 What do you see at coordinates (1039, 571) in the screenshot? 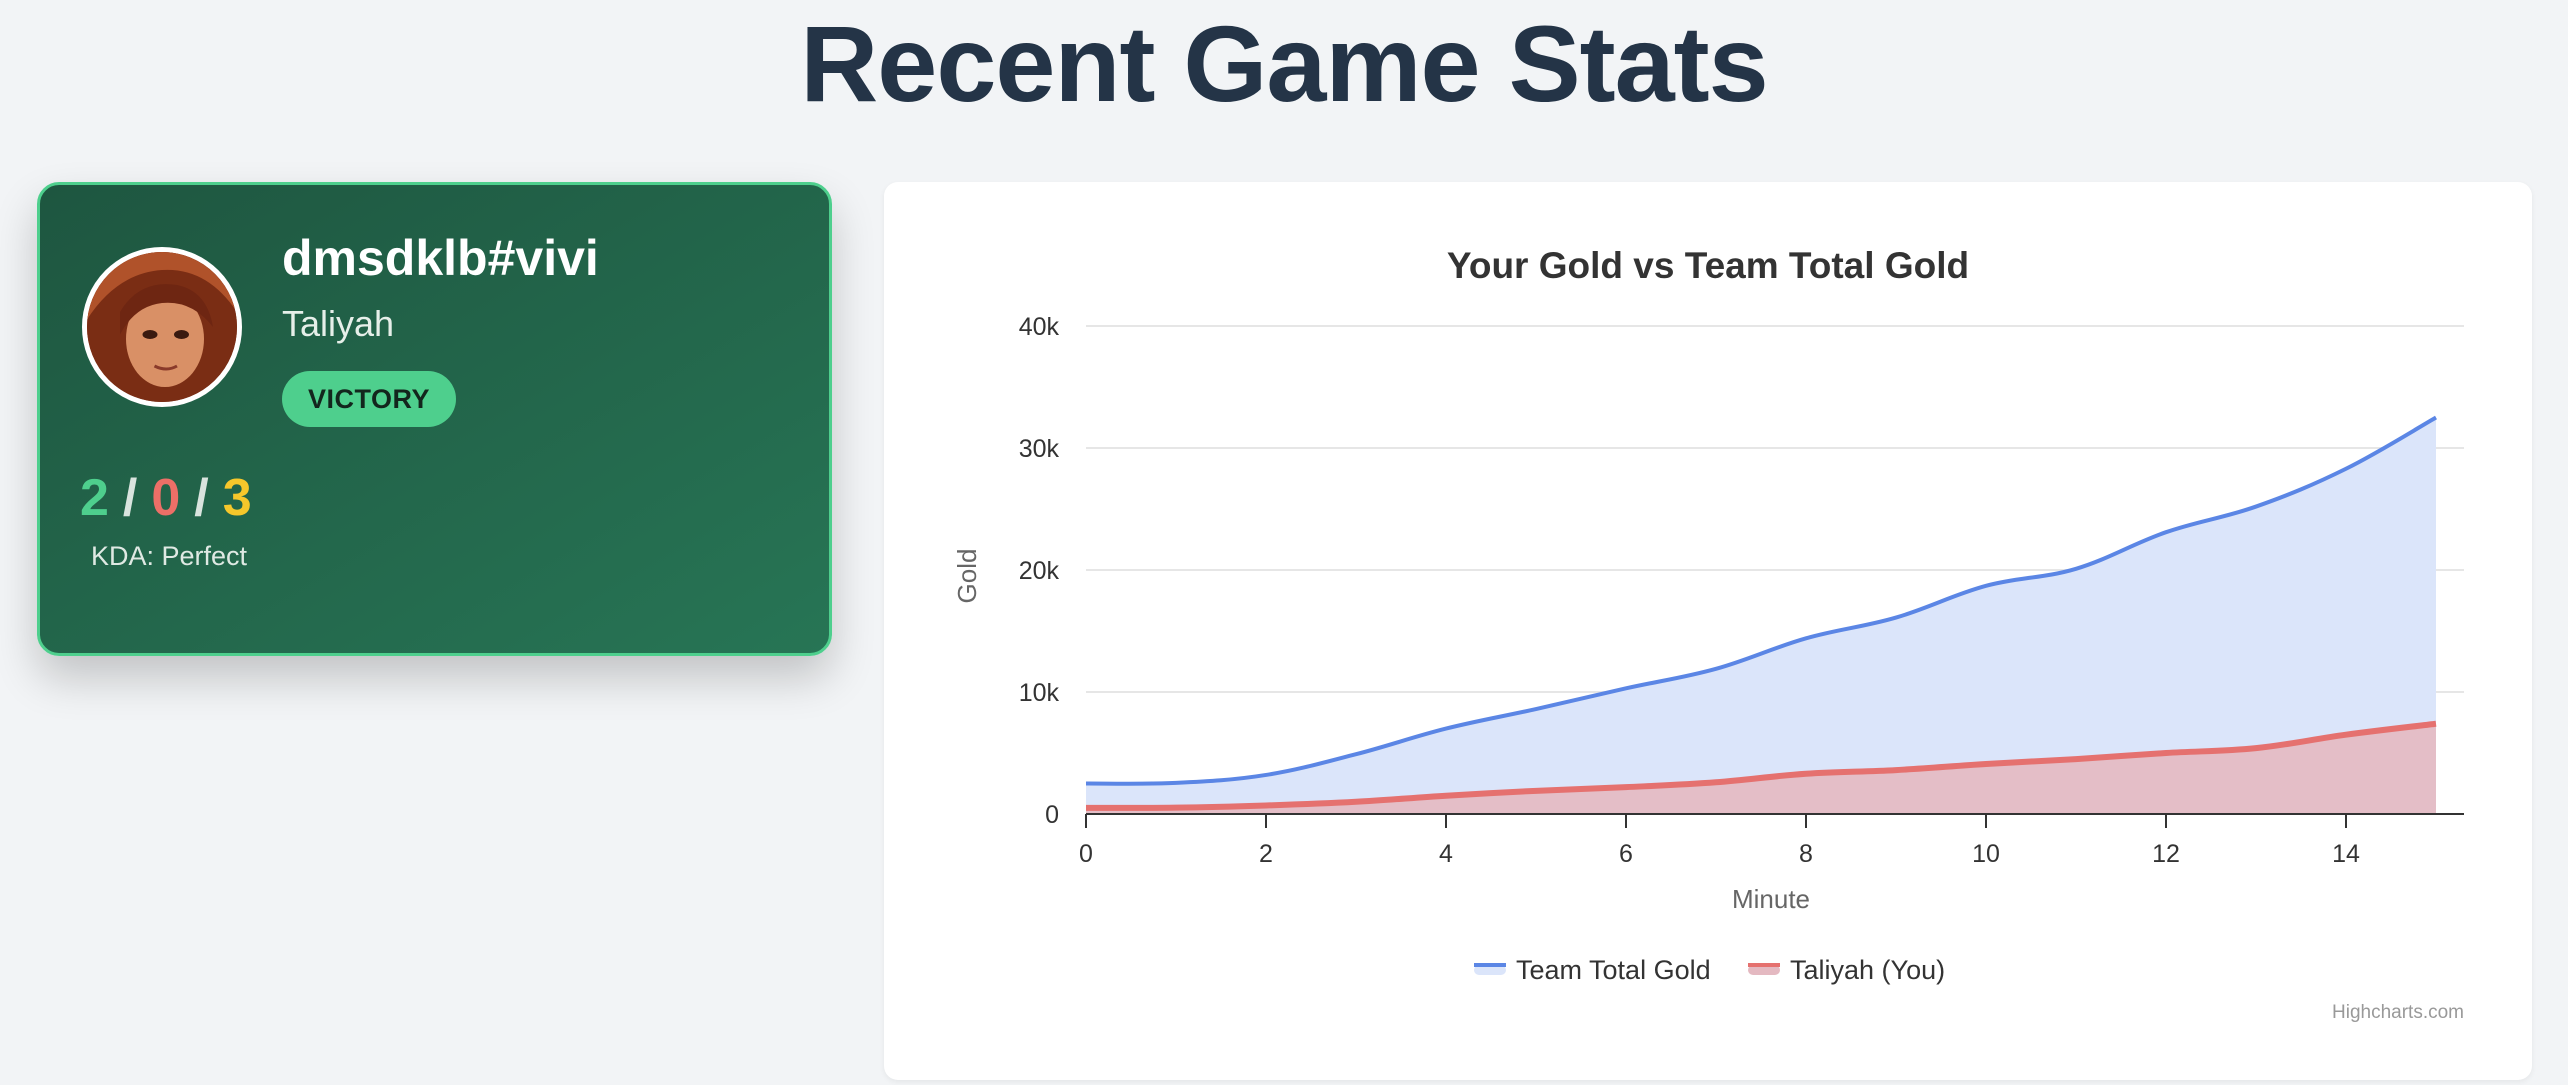
I see `y-tick-label: 20k` at bounding box center [1039, 571].